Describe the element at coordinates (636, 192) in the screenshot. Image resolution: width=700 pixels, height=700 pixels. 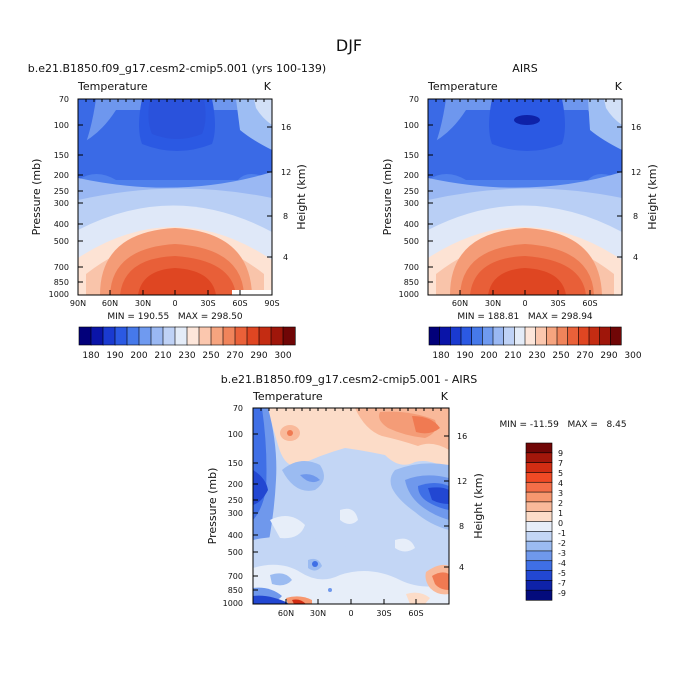
I see `panel-obs-height-ticks: 16 12 8 4` at that location.